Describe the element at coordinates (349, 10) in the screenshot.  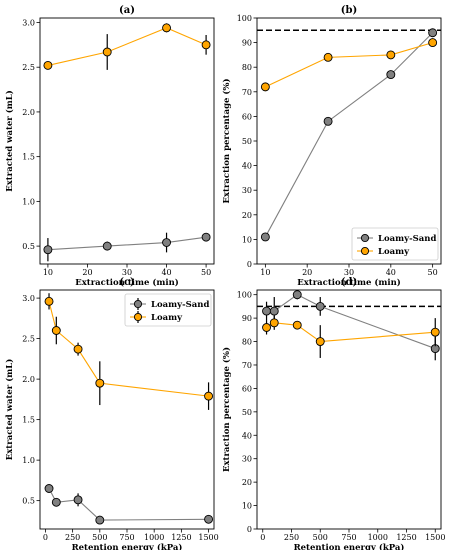
I see `panel-title: (b)` at that location.